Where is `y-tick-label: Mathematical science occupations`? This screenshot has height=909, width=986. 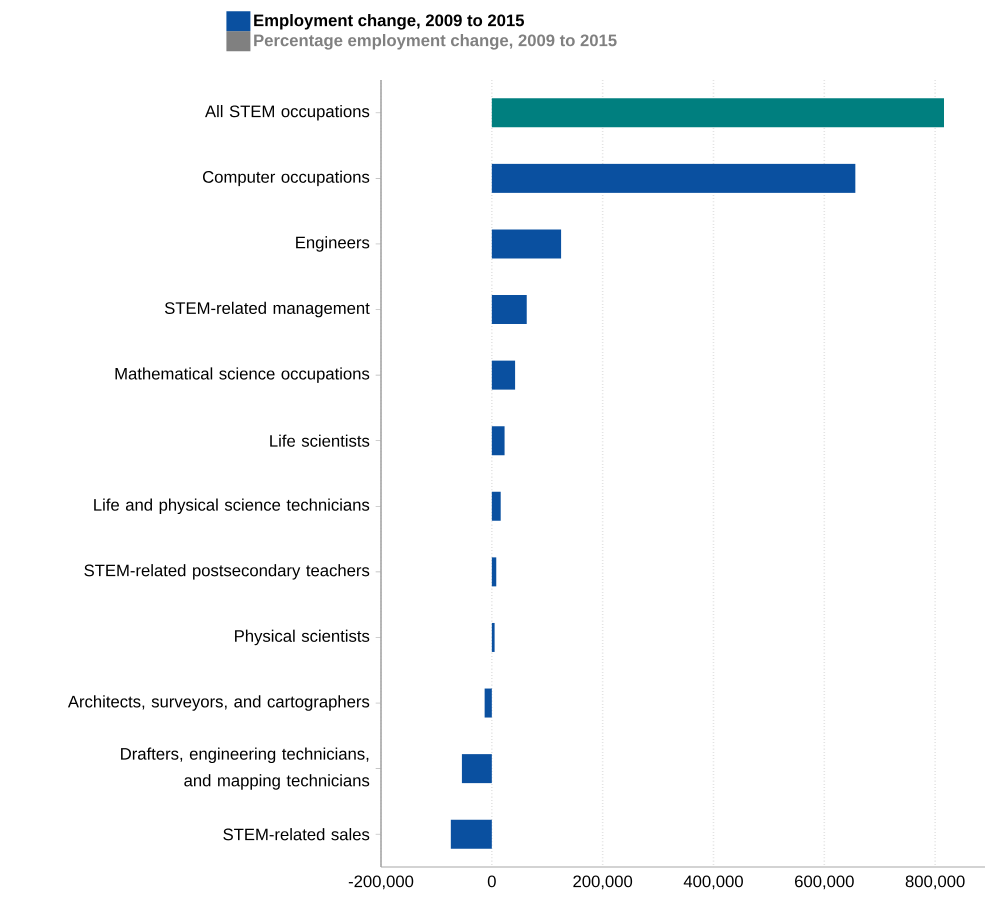 y-tick-label: Mathematical science occupations is located at coordinates (243, 375).